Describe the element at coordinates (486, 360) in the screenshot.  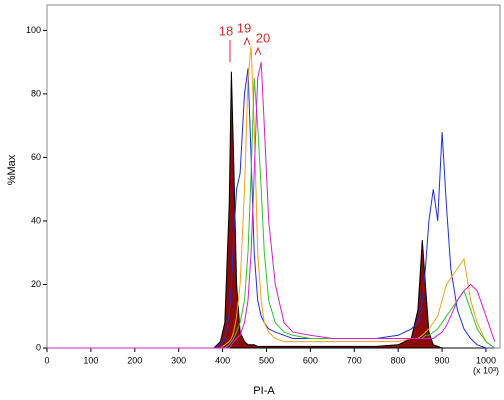
I see `x-tick-label: 1000` at that location.